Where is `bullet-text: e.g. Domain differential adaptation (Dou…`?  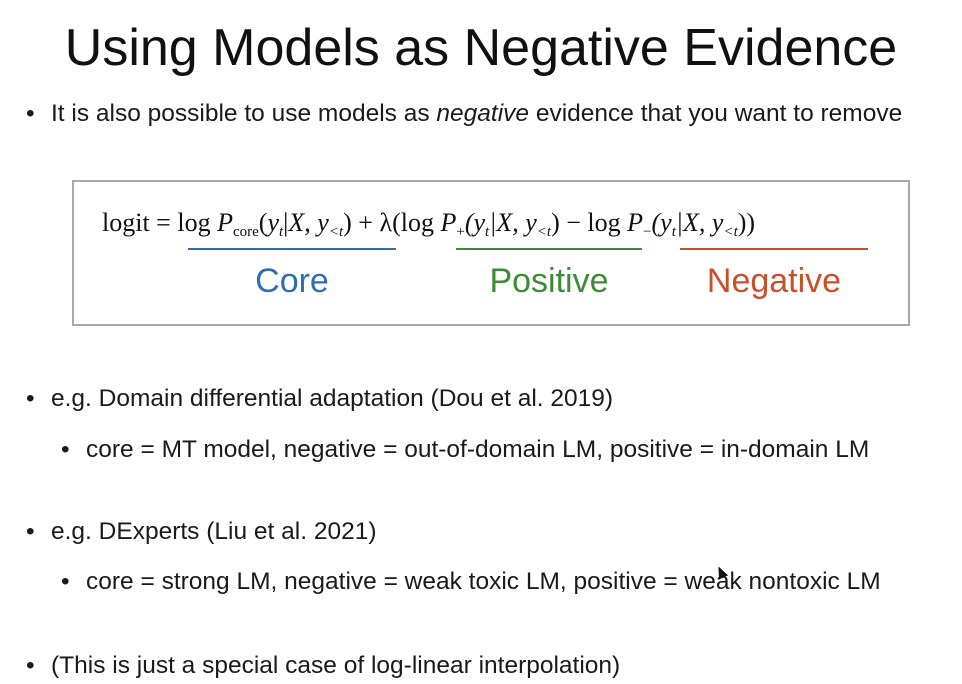 bullet-text: e.g. Domain differential adaptation (Dou… is located at coordinates (332, 398).